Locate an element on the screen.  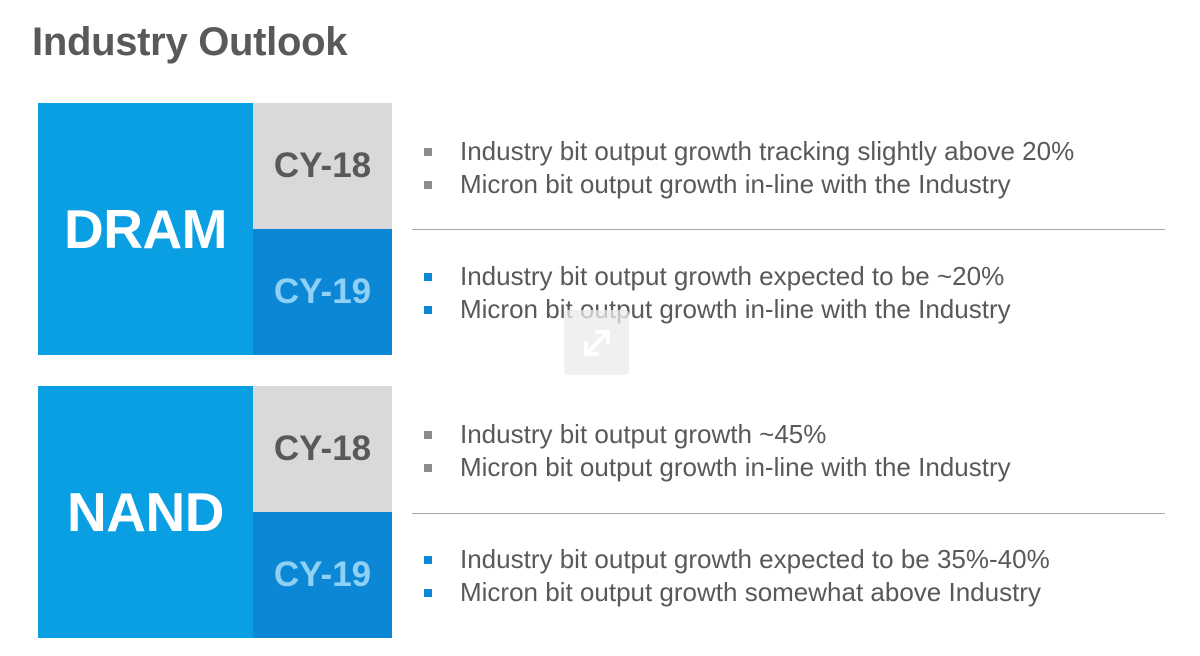
dram-label: DRAM is located at coordinates (145, 229).